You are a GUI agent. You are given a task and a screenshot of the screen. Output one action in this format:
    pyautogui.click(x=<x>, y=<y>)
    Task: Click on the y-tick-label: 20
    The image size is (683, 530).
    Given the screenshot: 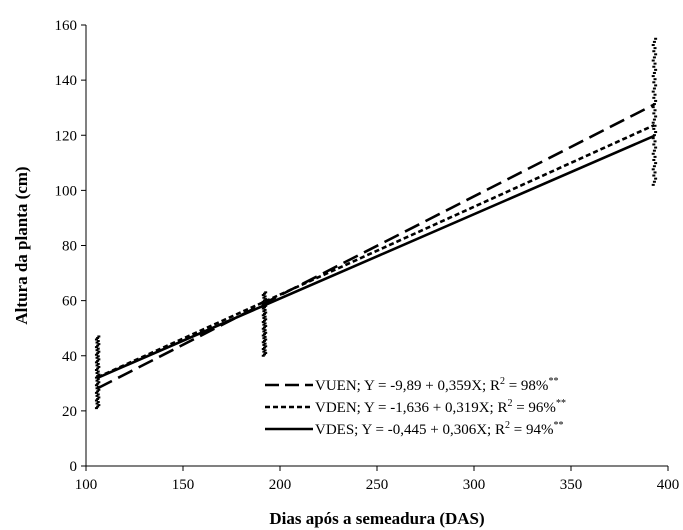 What is the action you would take?
    pyautogui.click(x=69, y=412)
    